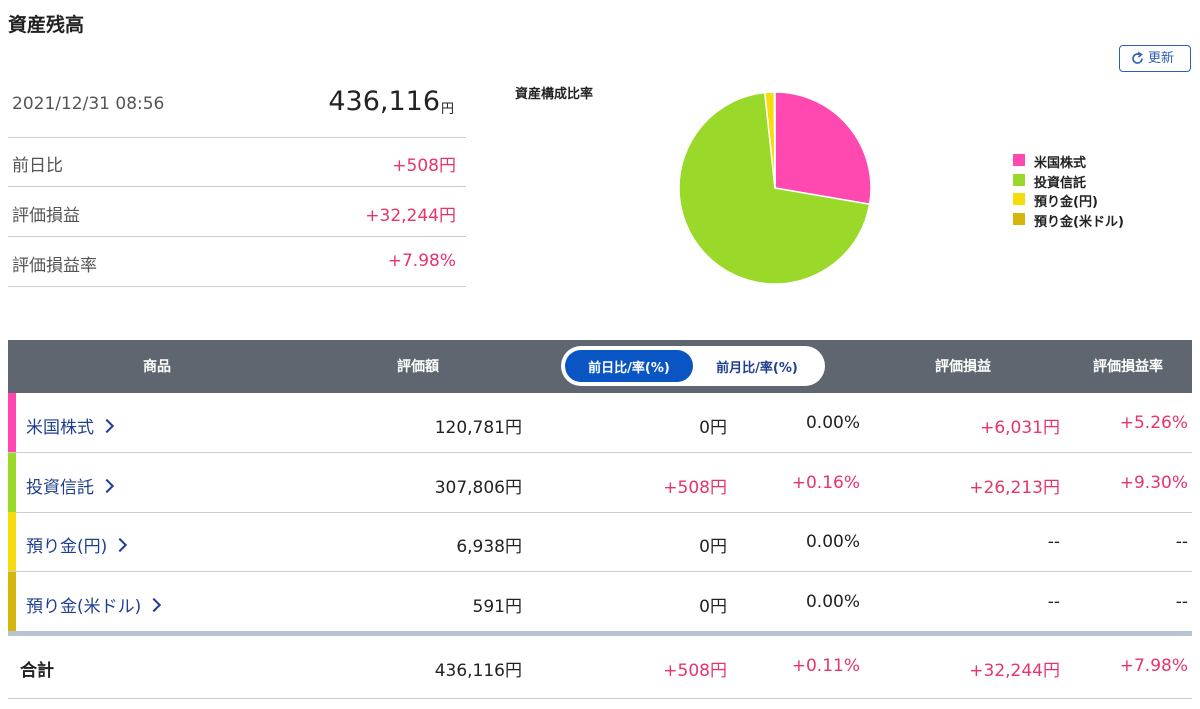 The image size is (1200, 709). Describe the element at coordinates (554, 94) in the screenshot. I see `chart-title: 資産構成比率` at that location.